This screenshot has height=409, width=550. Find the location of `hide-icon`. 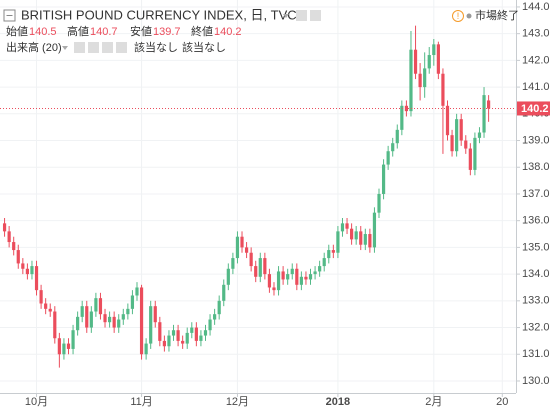

hide-icon is located at coordinates (315, 15).